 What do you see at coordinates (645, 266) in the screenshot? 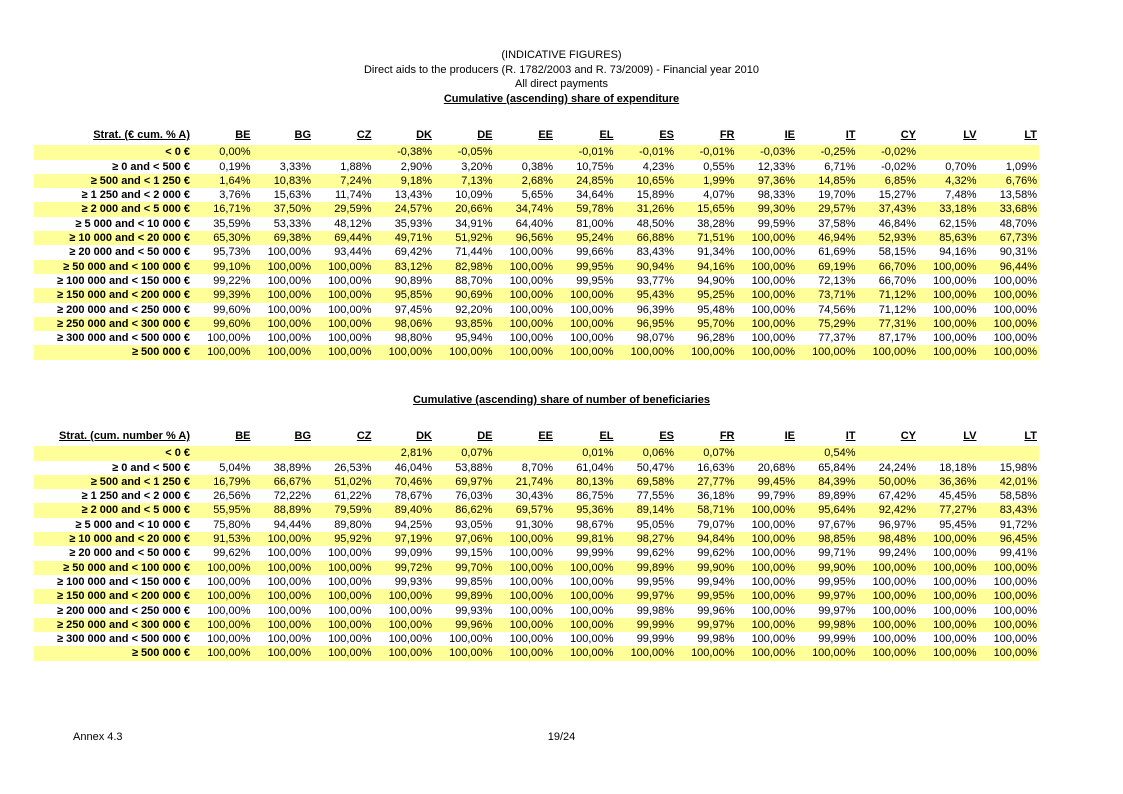
I see `value-cell: 90,94%` at bounding box center [645, 266].